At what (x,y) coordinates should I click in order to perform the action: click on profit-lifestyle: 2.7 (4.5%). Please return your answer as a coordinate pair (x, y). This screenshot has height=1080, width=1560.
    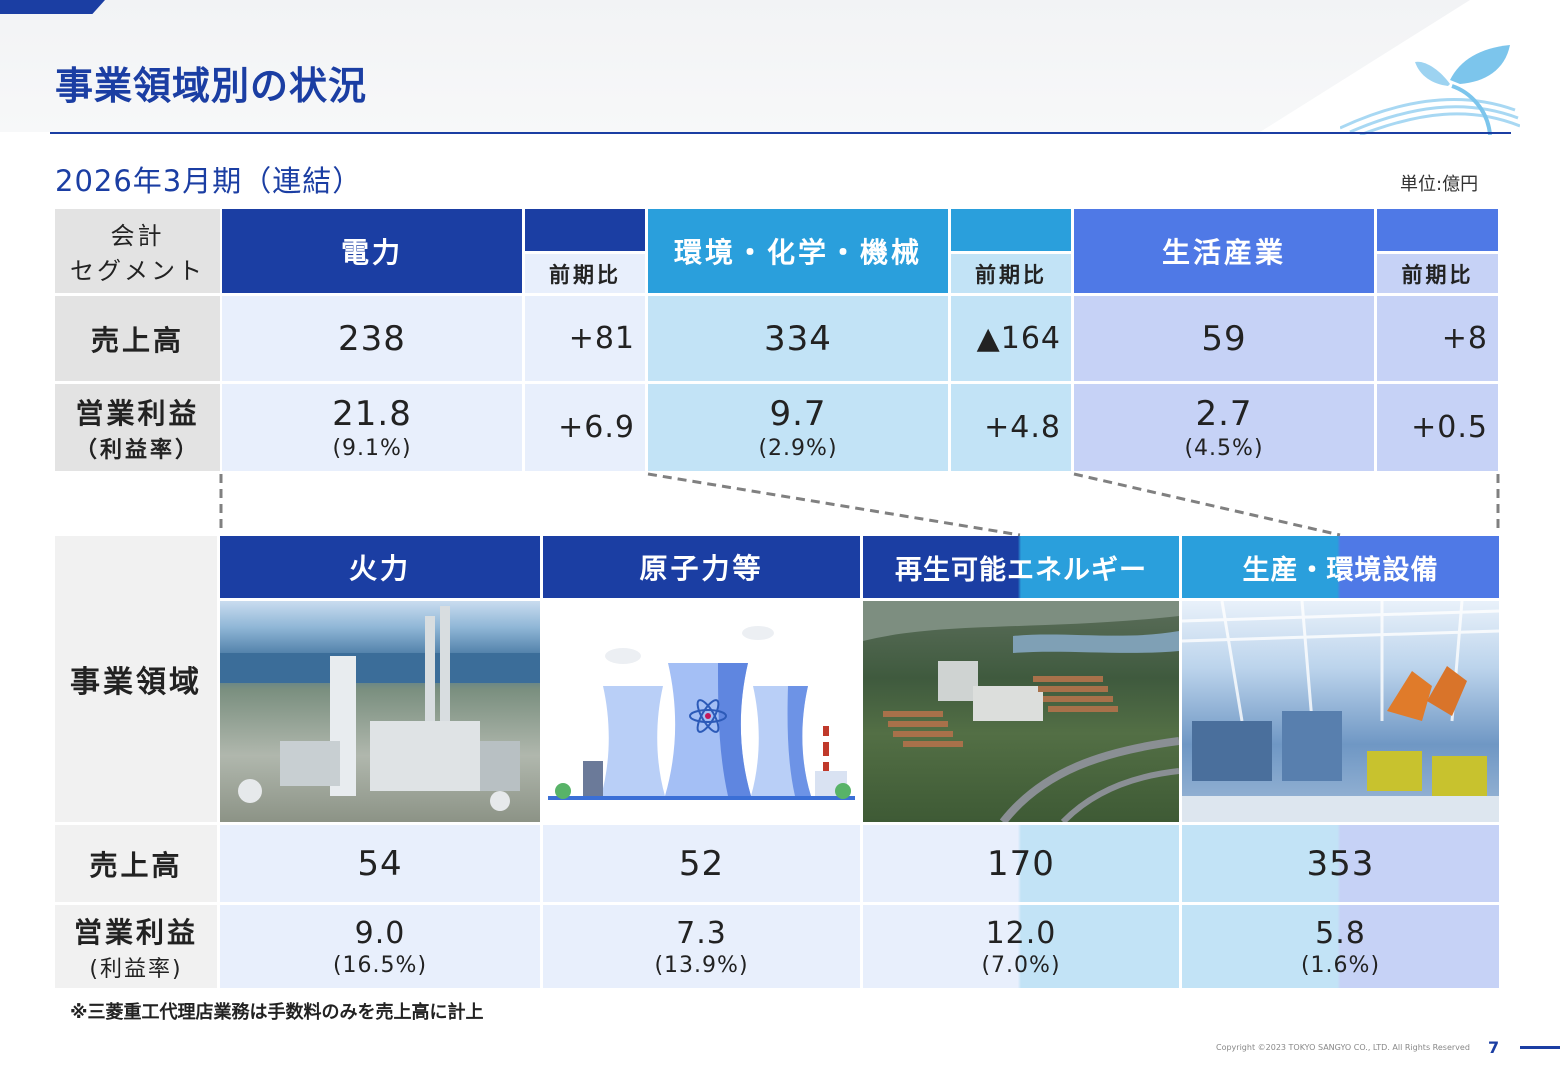
    Looking at the image, I should click on (1224, 427).